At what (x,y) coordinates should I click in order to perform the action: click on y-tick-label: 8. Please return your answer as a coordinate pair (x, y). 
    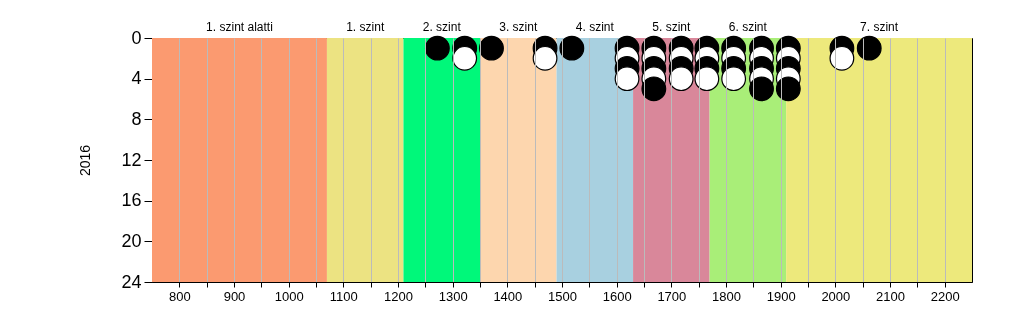
    Looking at the image, I should click on (136, 118).